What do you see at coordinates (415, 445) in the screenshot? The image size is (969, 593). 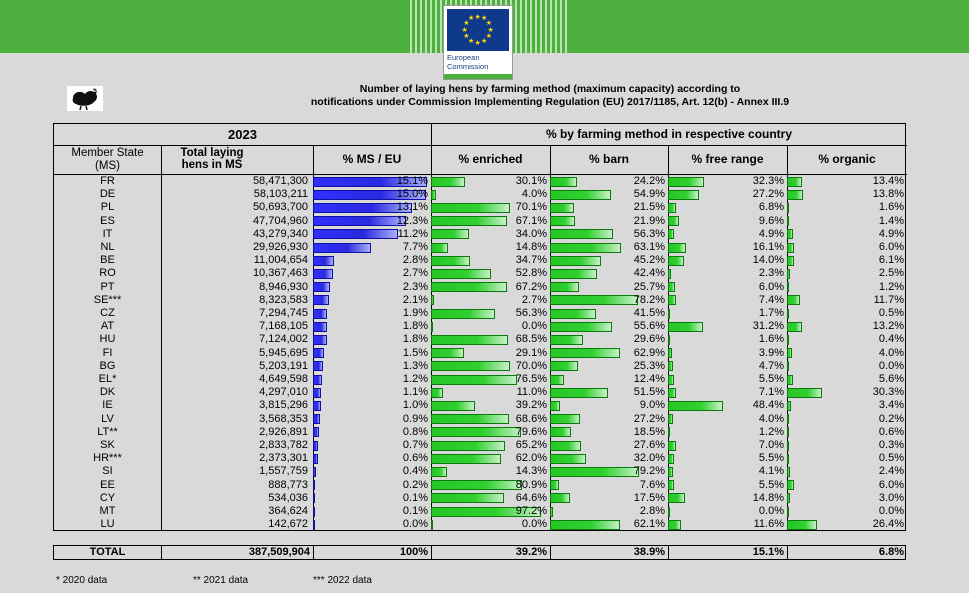 I see `share-value: 0.7%` at bounding box center [415, 445].